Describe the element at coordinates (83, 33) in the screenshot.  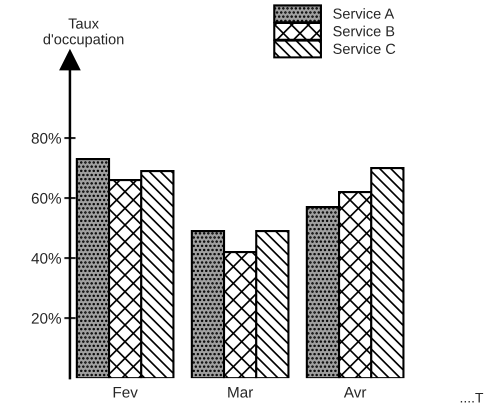
I see `y-axis-title: Taux d'occupation` at that location.